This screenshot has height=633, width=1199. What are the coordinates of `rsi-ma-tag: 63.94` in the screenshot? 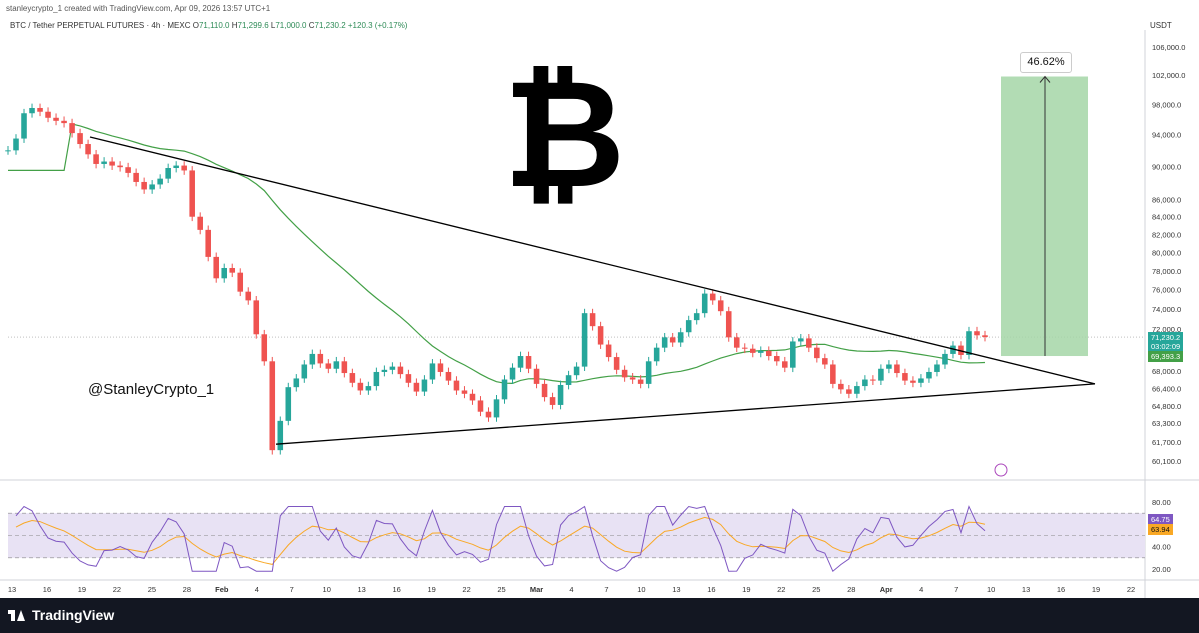 It's located at (1160, 529).